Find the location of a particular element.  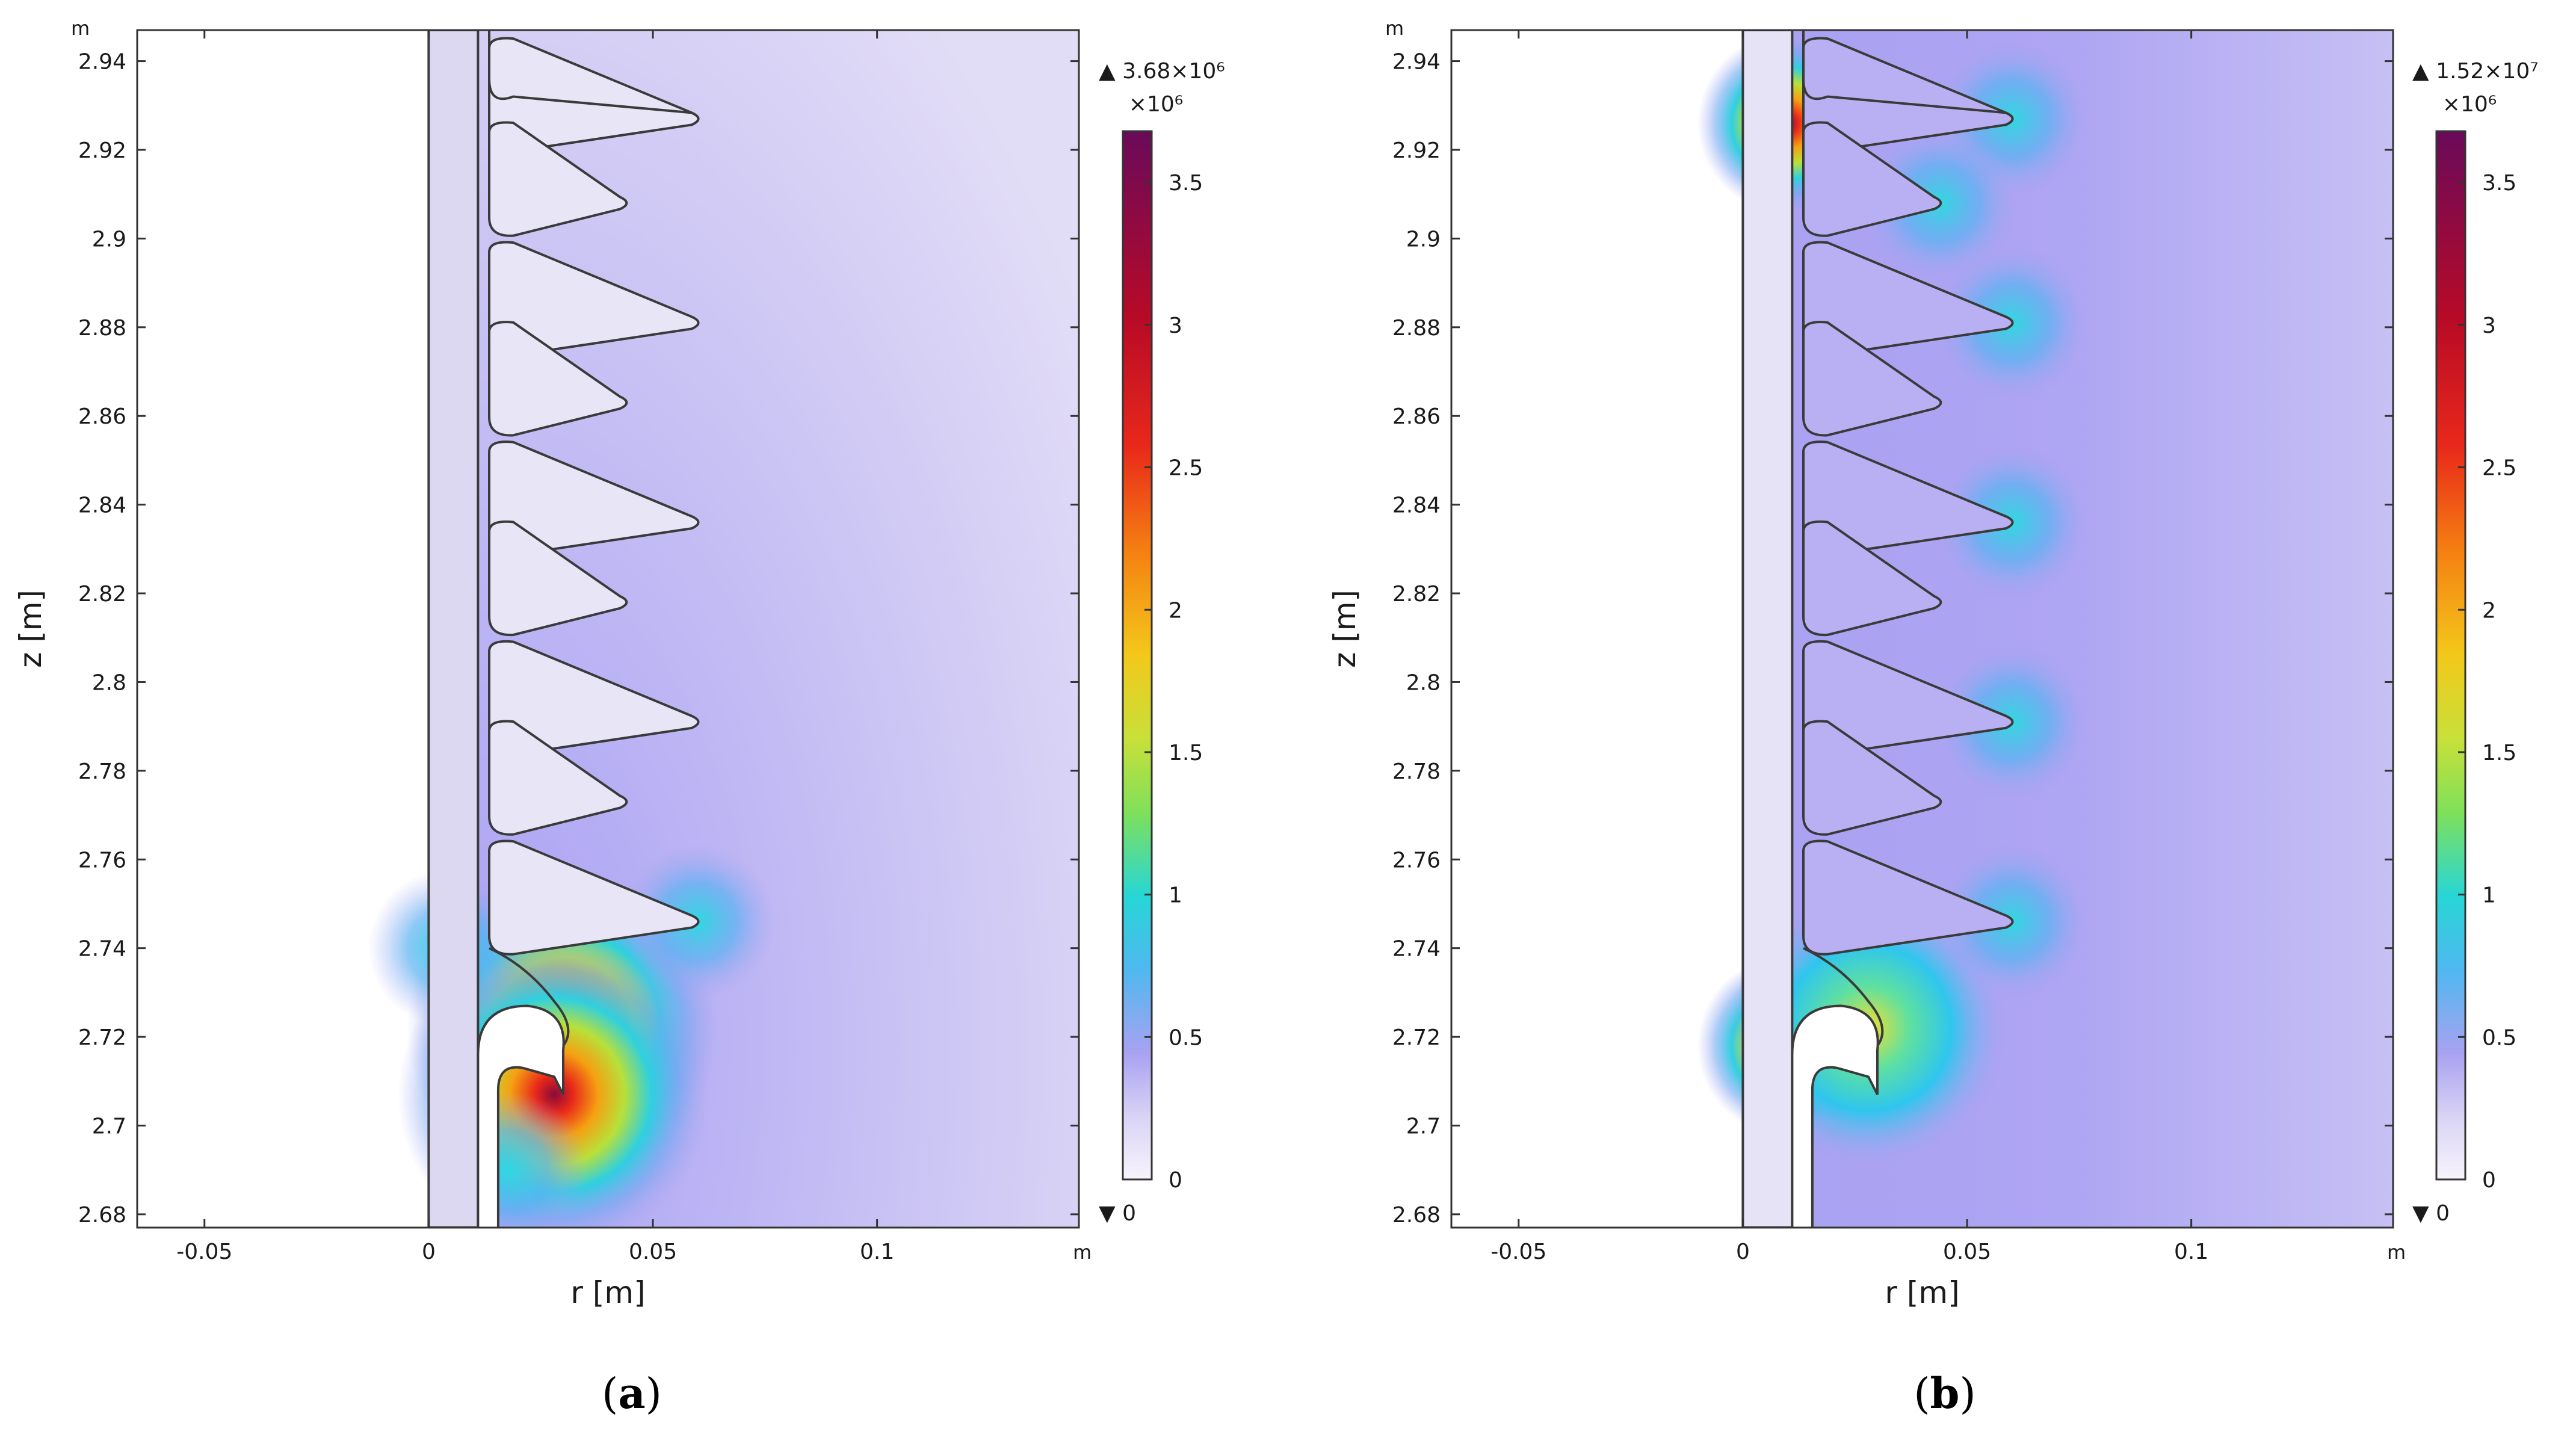

caption-b: (b) is located at coordinates (1944, 1393).